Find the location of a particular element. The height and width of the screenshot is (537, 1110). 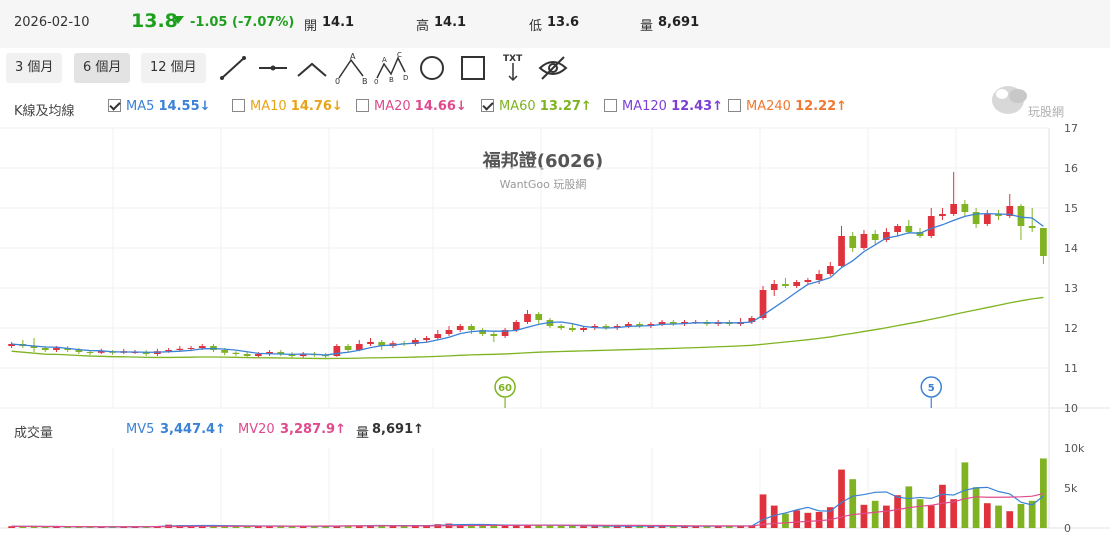

abcd-pattern-icon: 0 A B C D is located at coordinates (391, 68).